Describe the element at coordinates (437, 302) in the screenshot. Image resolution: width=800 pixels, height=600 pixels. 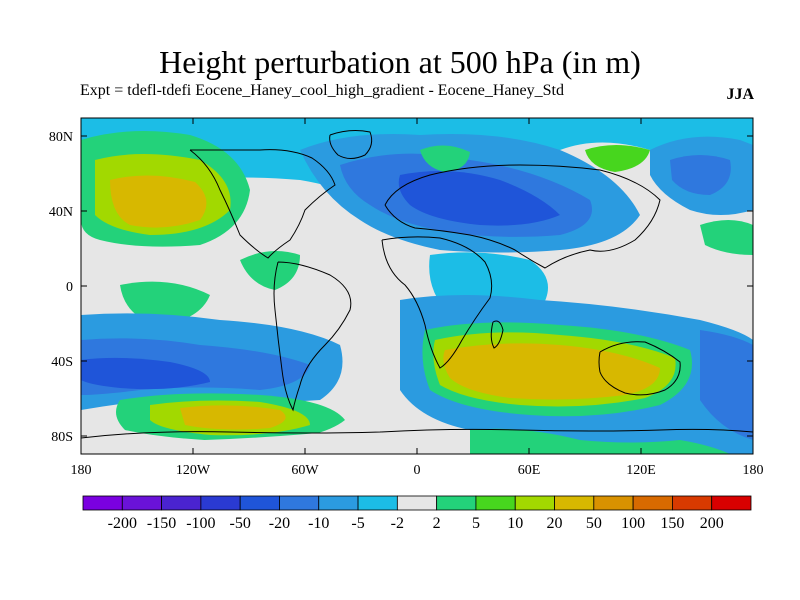
I see `coastline-africa` at that location.